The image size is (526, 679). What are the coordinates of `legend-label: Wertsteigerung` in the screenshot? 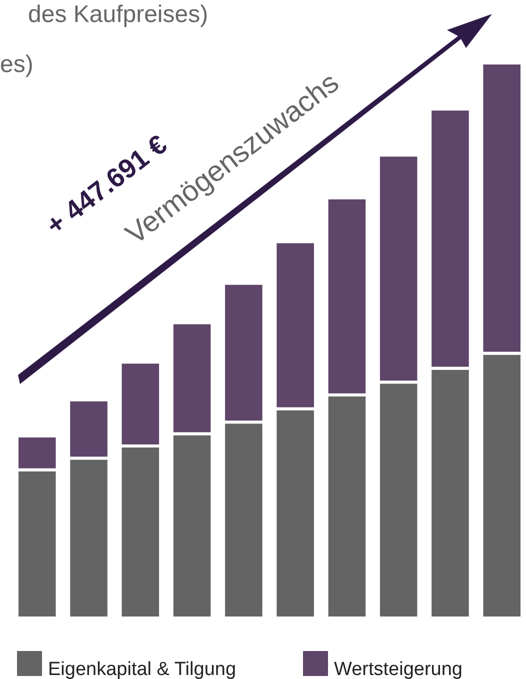 It's located at (398, 669).